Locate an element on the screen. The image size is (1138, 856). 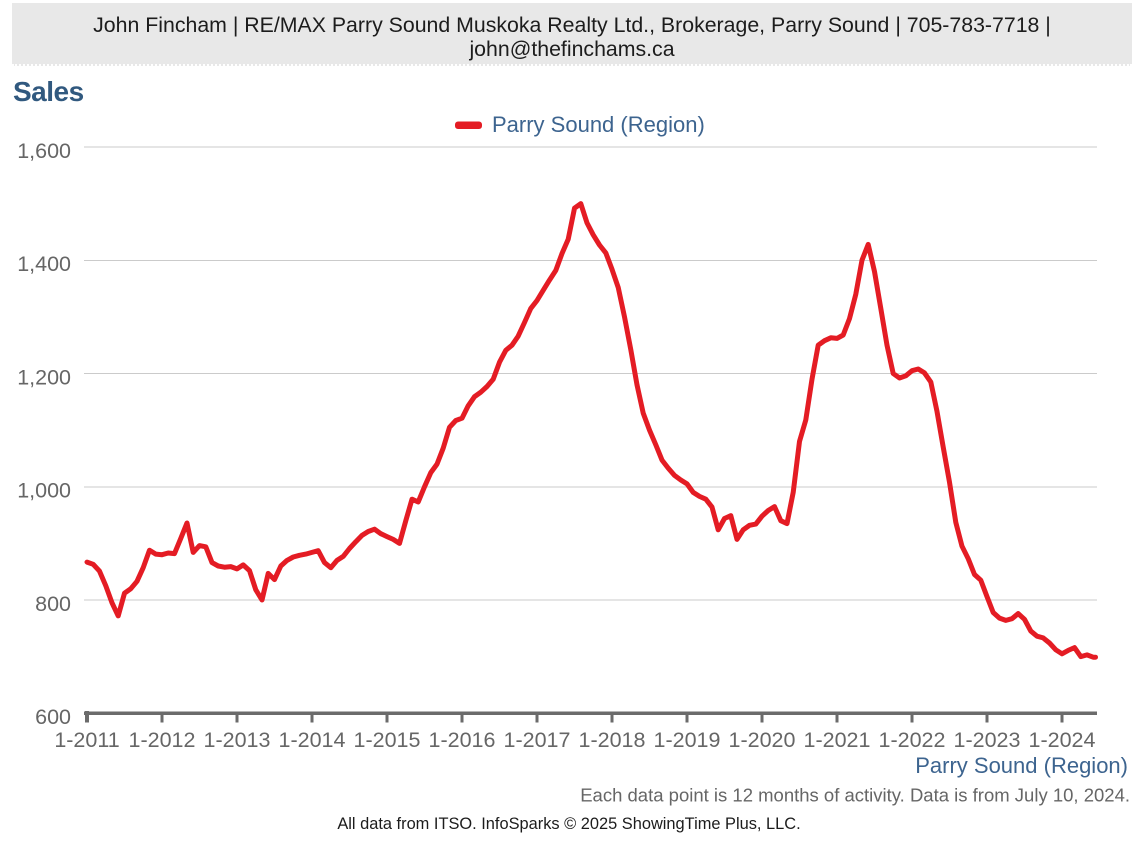
svg-text: 1-2022 is located at coordinates (912, 740).